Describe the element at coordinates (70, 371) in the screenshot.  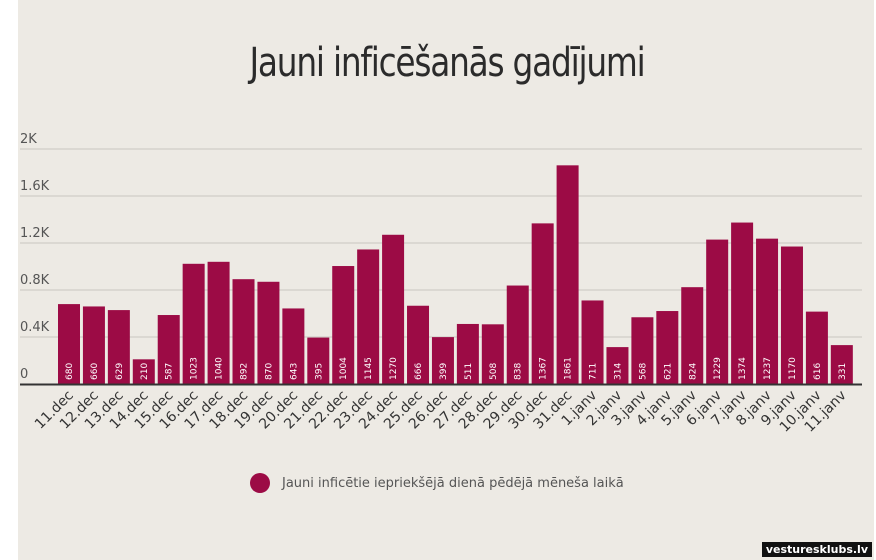
I see `data-label: 680` at that location.